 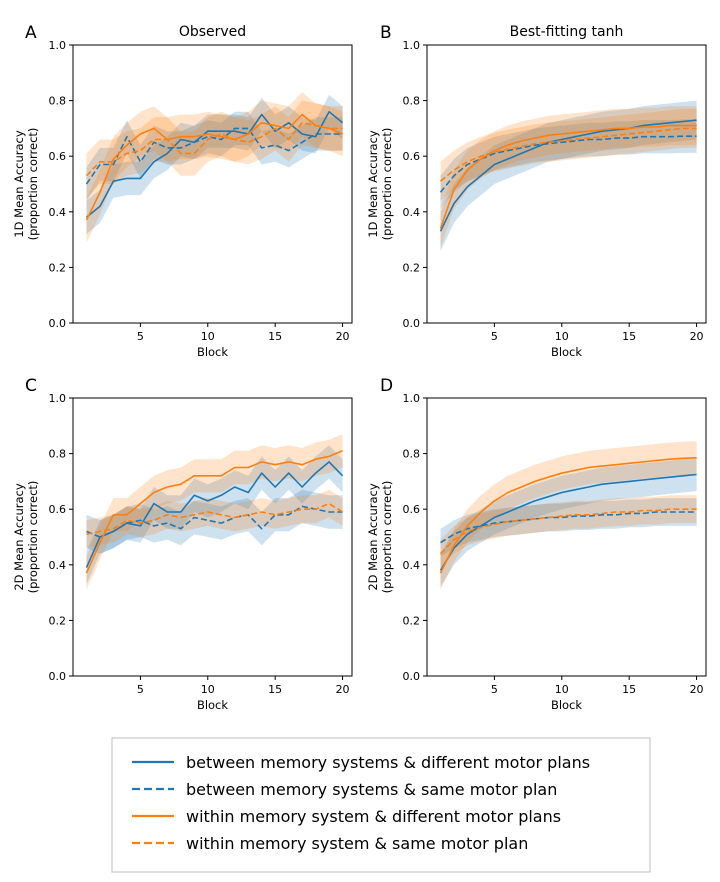 What do you see at coordinates (567, 32) in the screenshot?
I see `panel-title: Best-fitting tanh` at bounding box center [567, 32].